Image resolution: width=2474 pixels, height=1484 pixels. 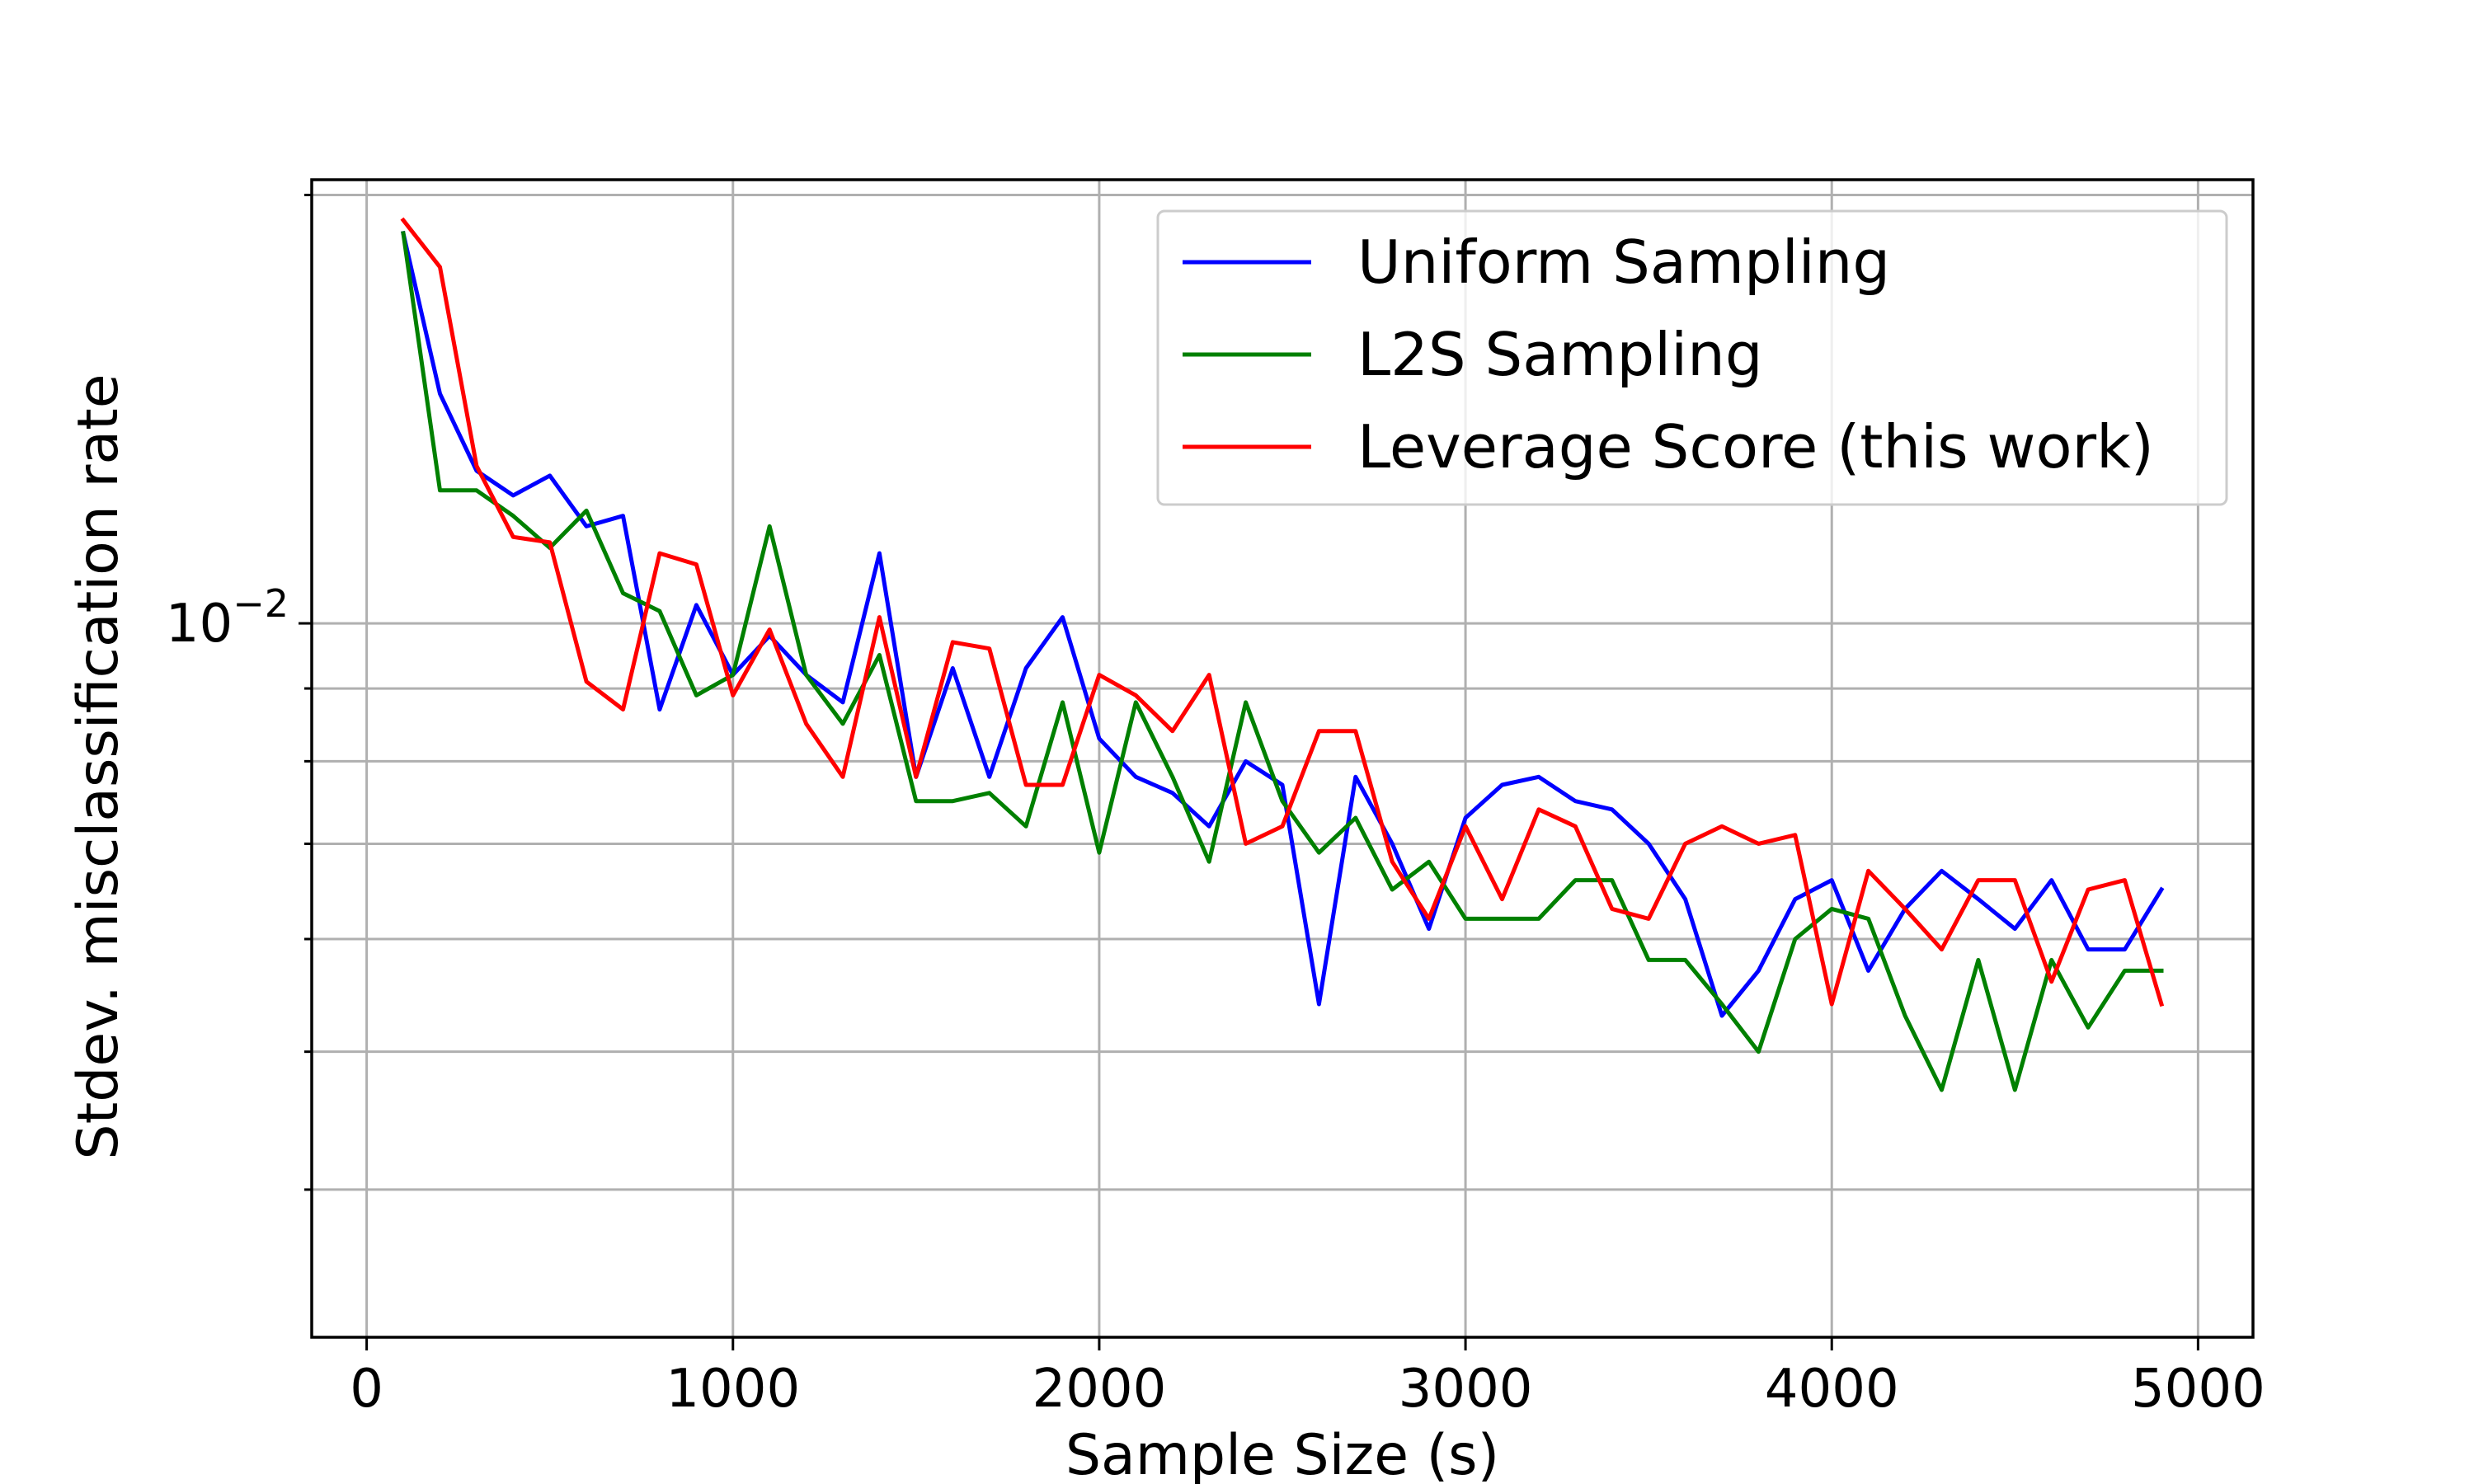 What do you see at coordinates (1099, 1389) in the screenshot?
I see `x-tick-label: 2000` at bounding box center [1099, 1389].